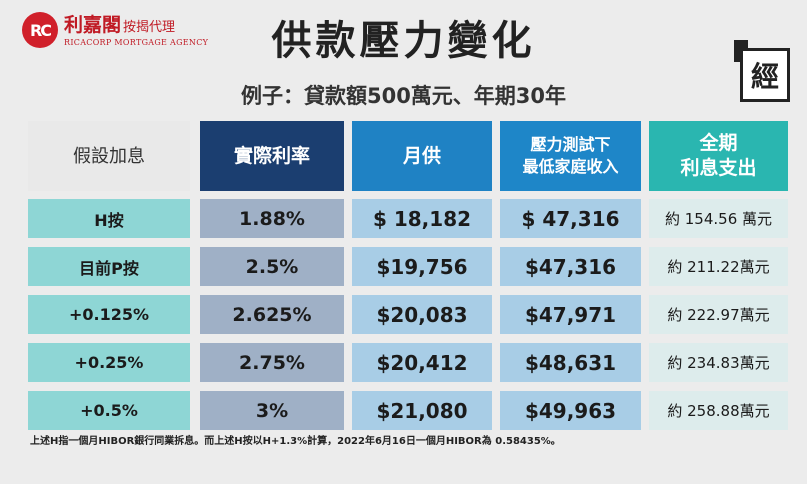 Image resolution: width=807 pixels, height=484 pixels. I want to click on brand-name-en: RICACORP MORTGAGE AGENCY, so click(136, 42).